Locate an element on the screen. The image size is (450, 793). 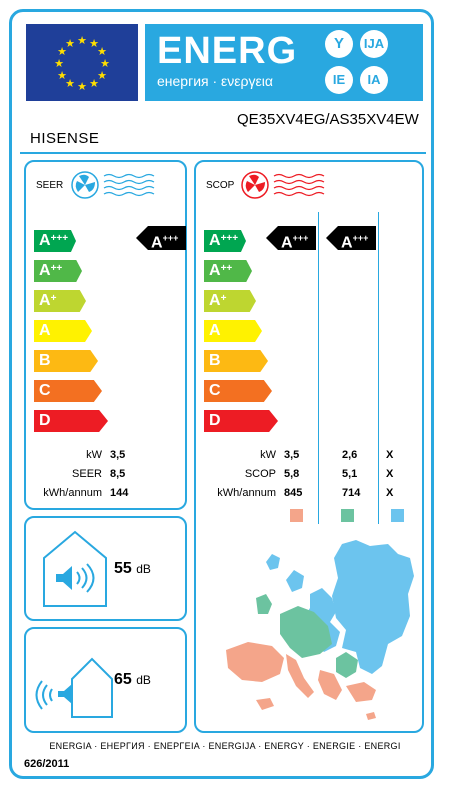
energy-header-band: ENERG енергия · ενεργεια Y IJA IE IA is located at coordinates (284, 62).